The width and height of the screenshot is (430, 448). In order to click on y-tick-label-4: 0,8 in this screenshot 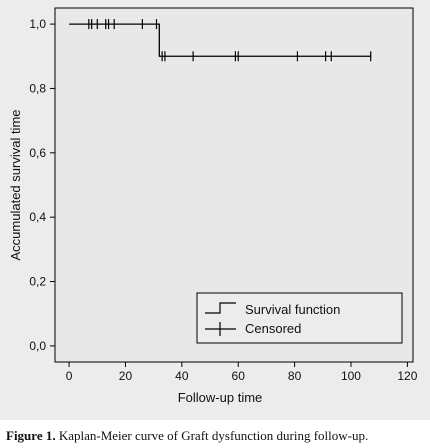, I will do `click(37, 88)`.